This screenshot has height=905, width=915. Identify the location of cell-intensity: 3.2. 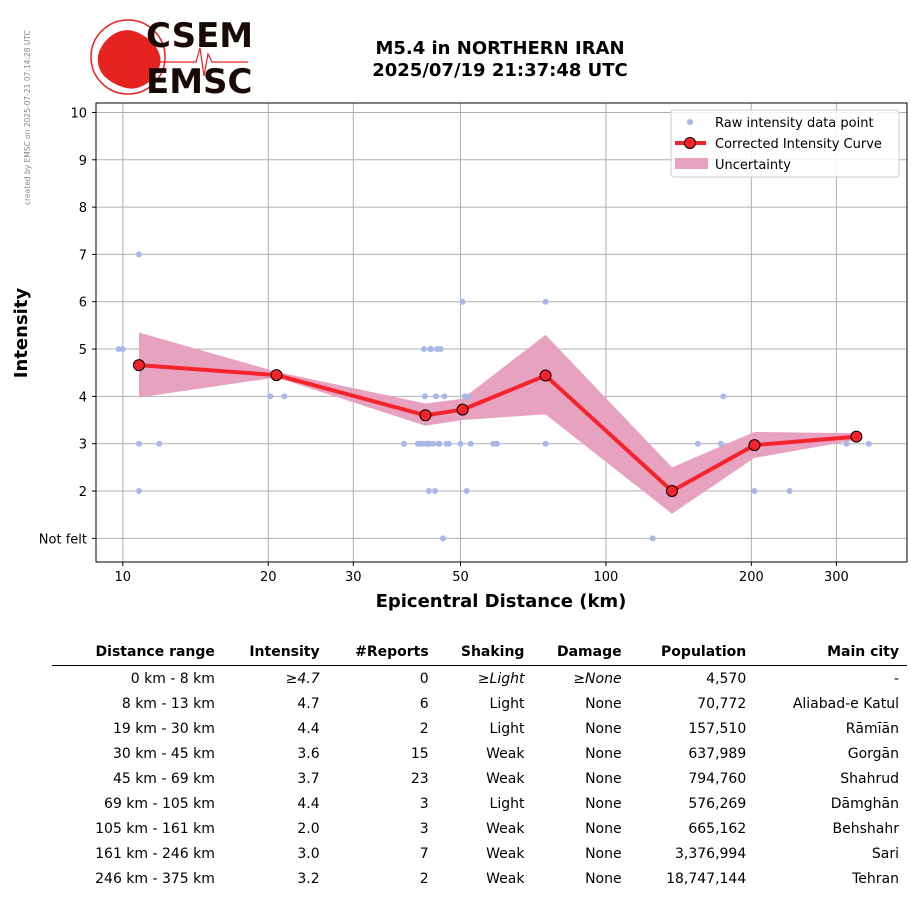
(308, 878).